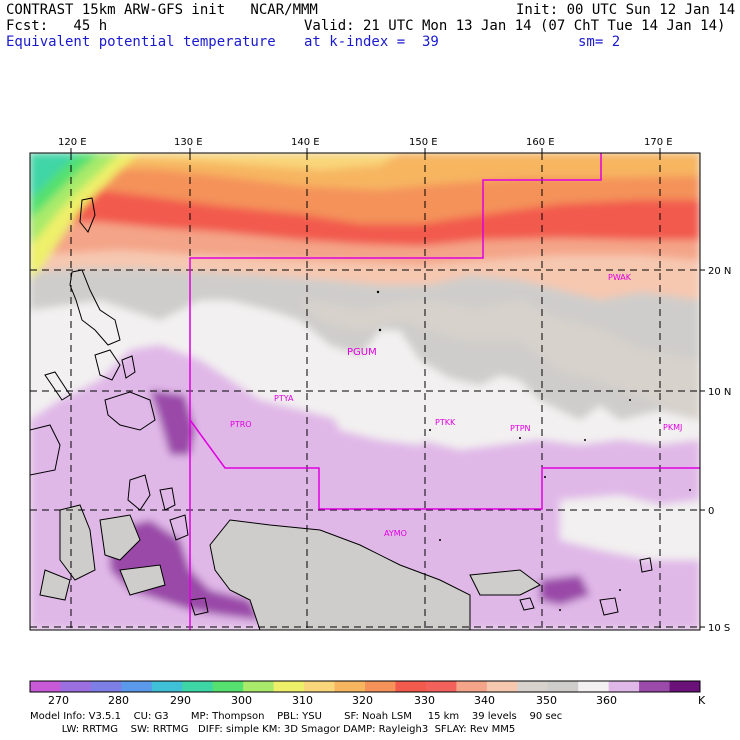 Image resolution: width=740 pixels, height=740 pixels. I want to click on cbar-label-350: 350, so click(546, 700).